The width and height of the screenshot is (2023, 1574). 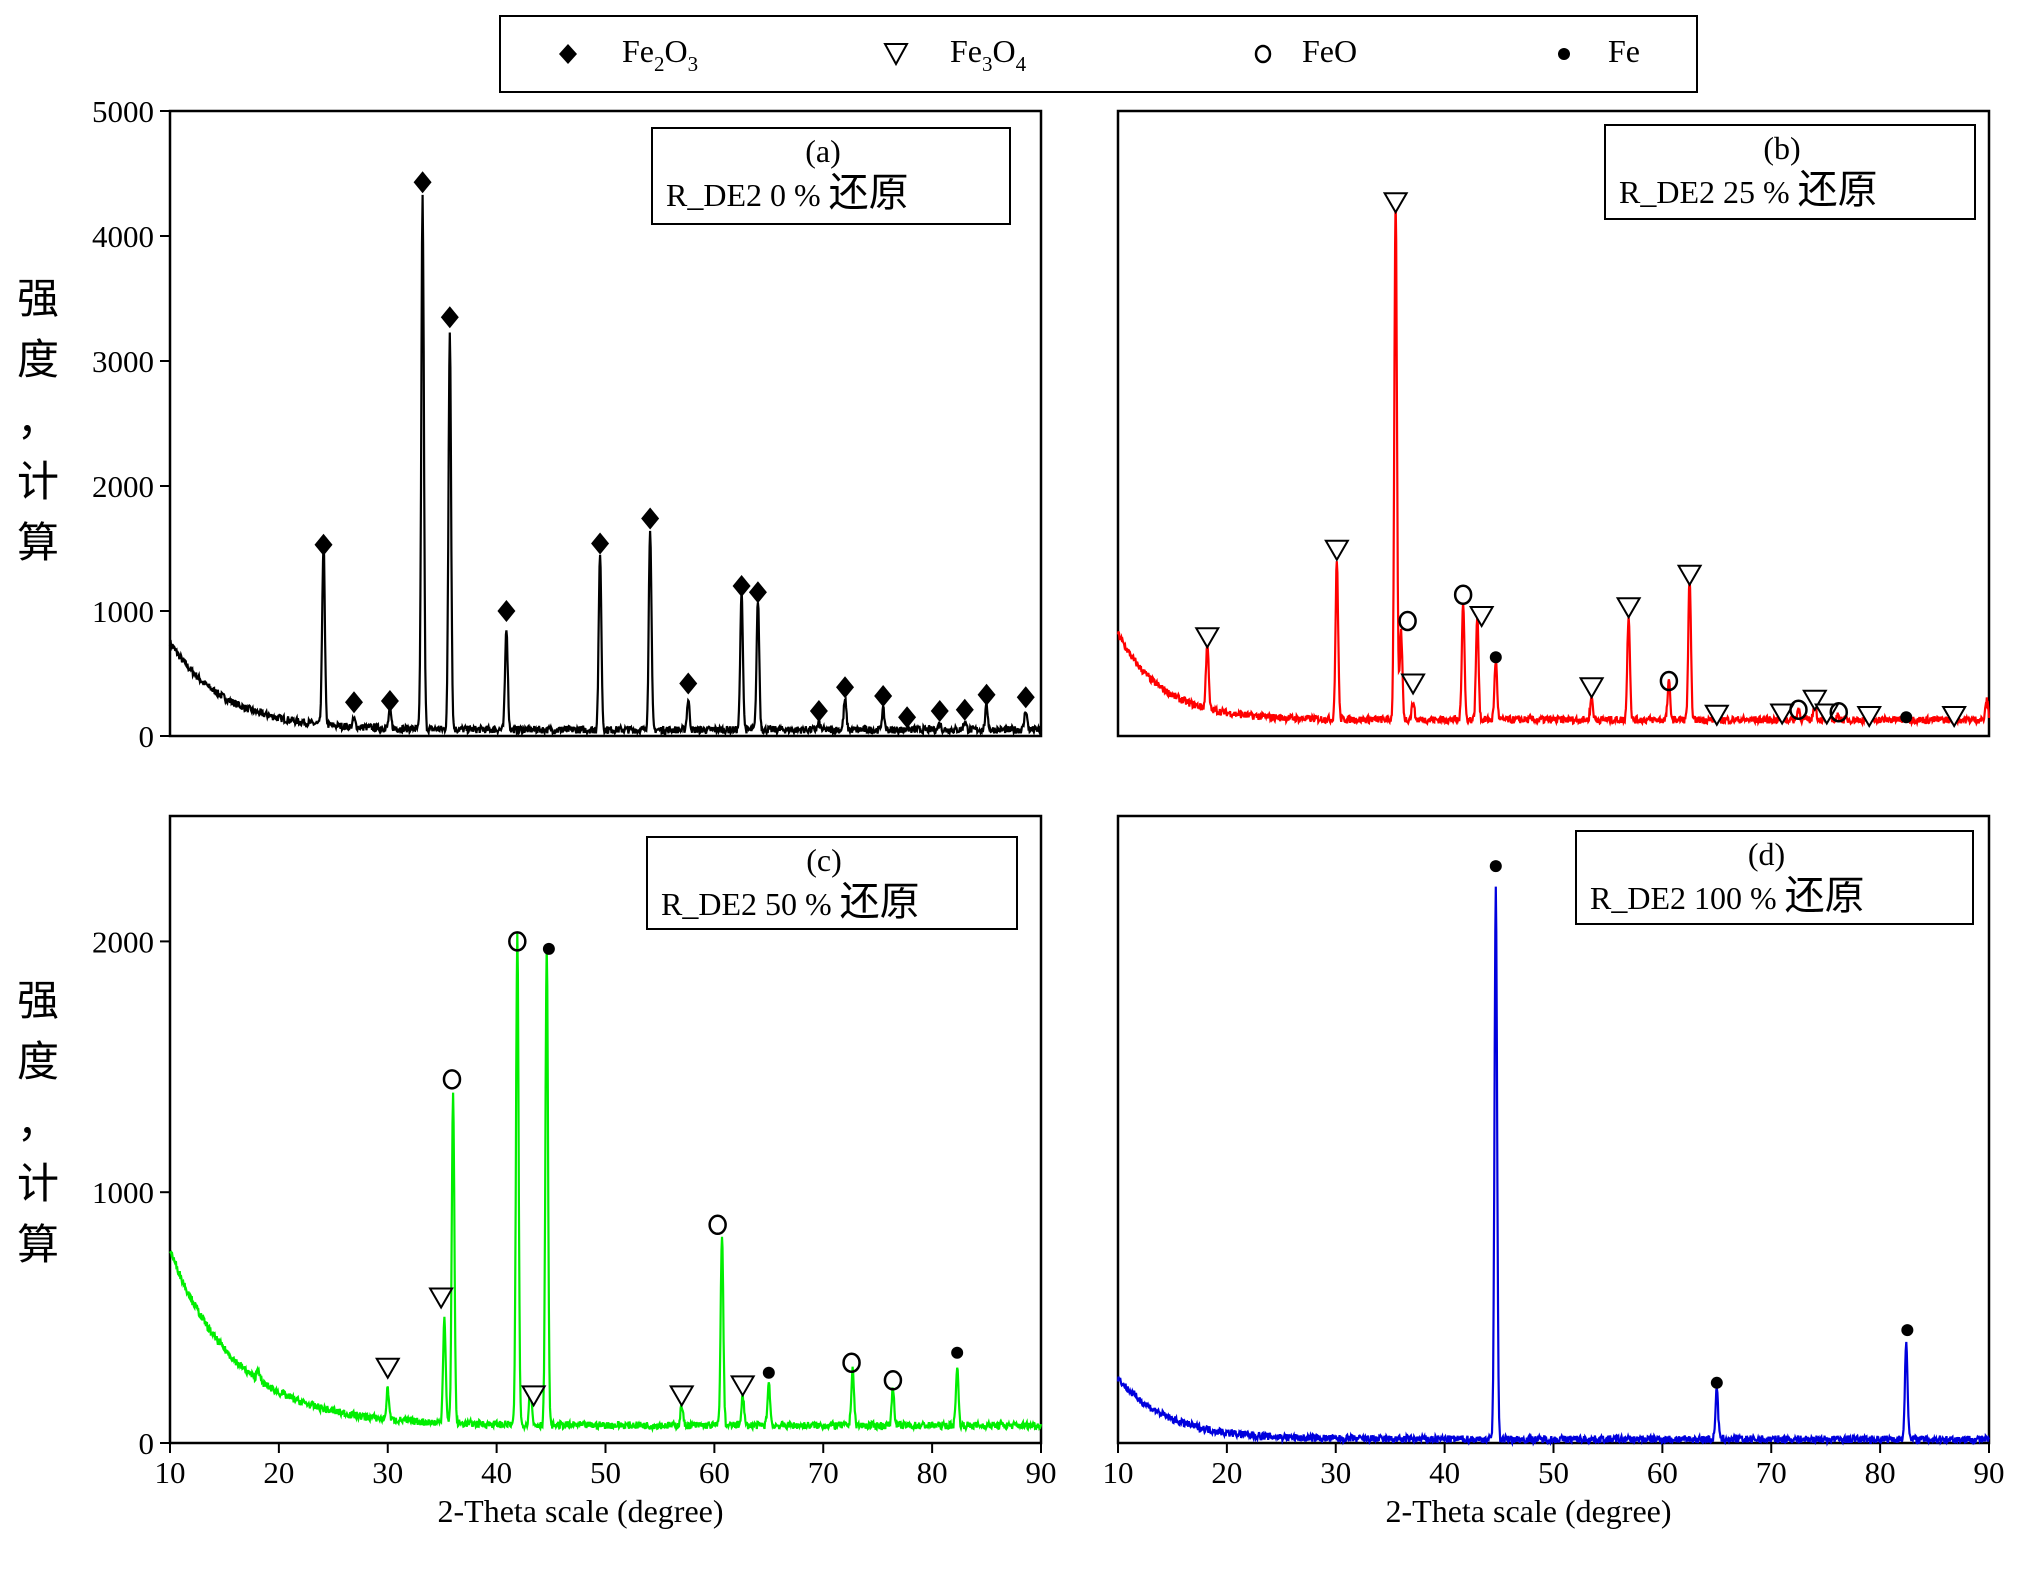 I want to click on legend-label-feo: FeO, so click(x=1329, y=51).